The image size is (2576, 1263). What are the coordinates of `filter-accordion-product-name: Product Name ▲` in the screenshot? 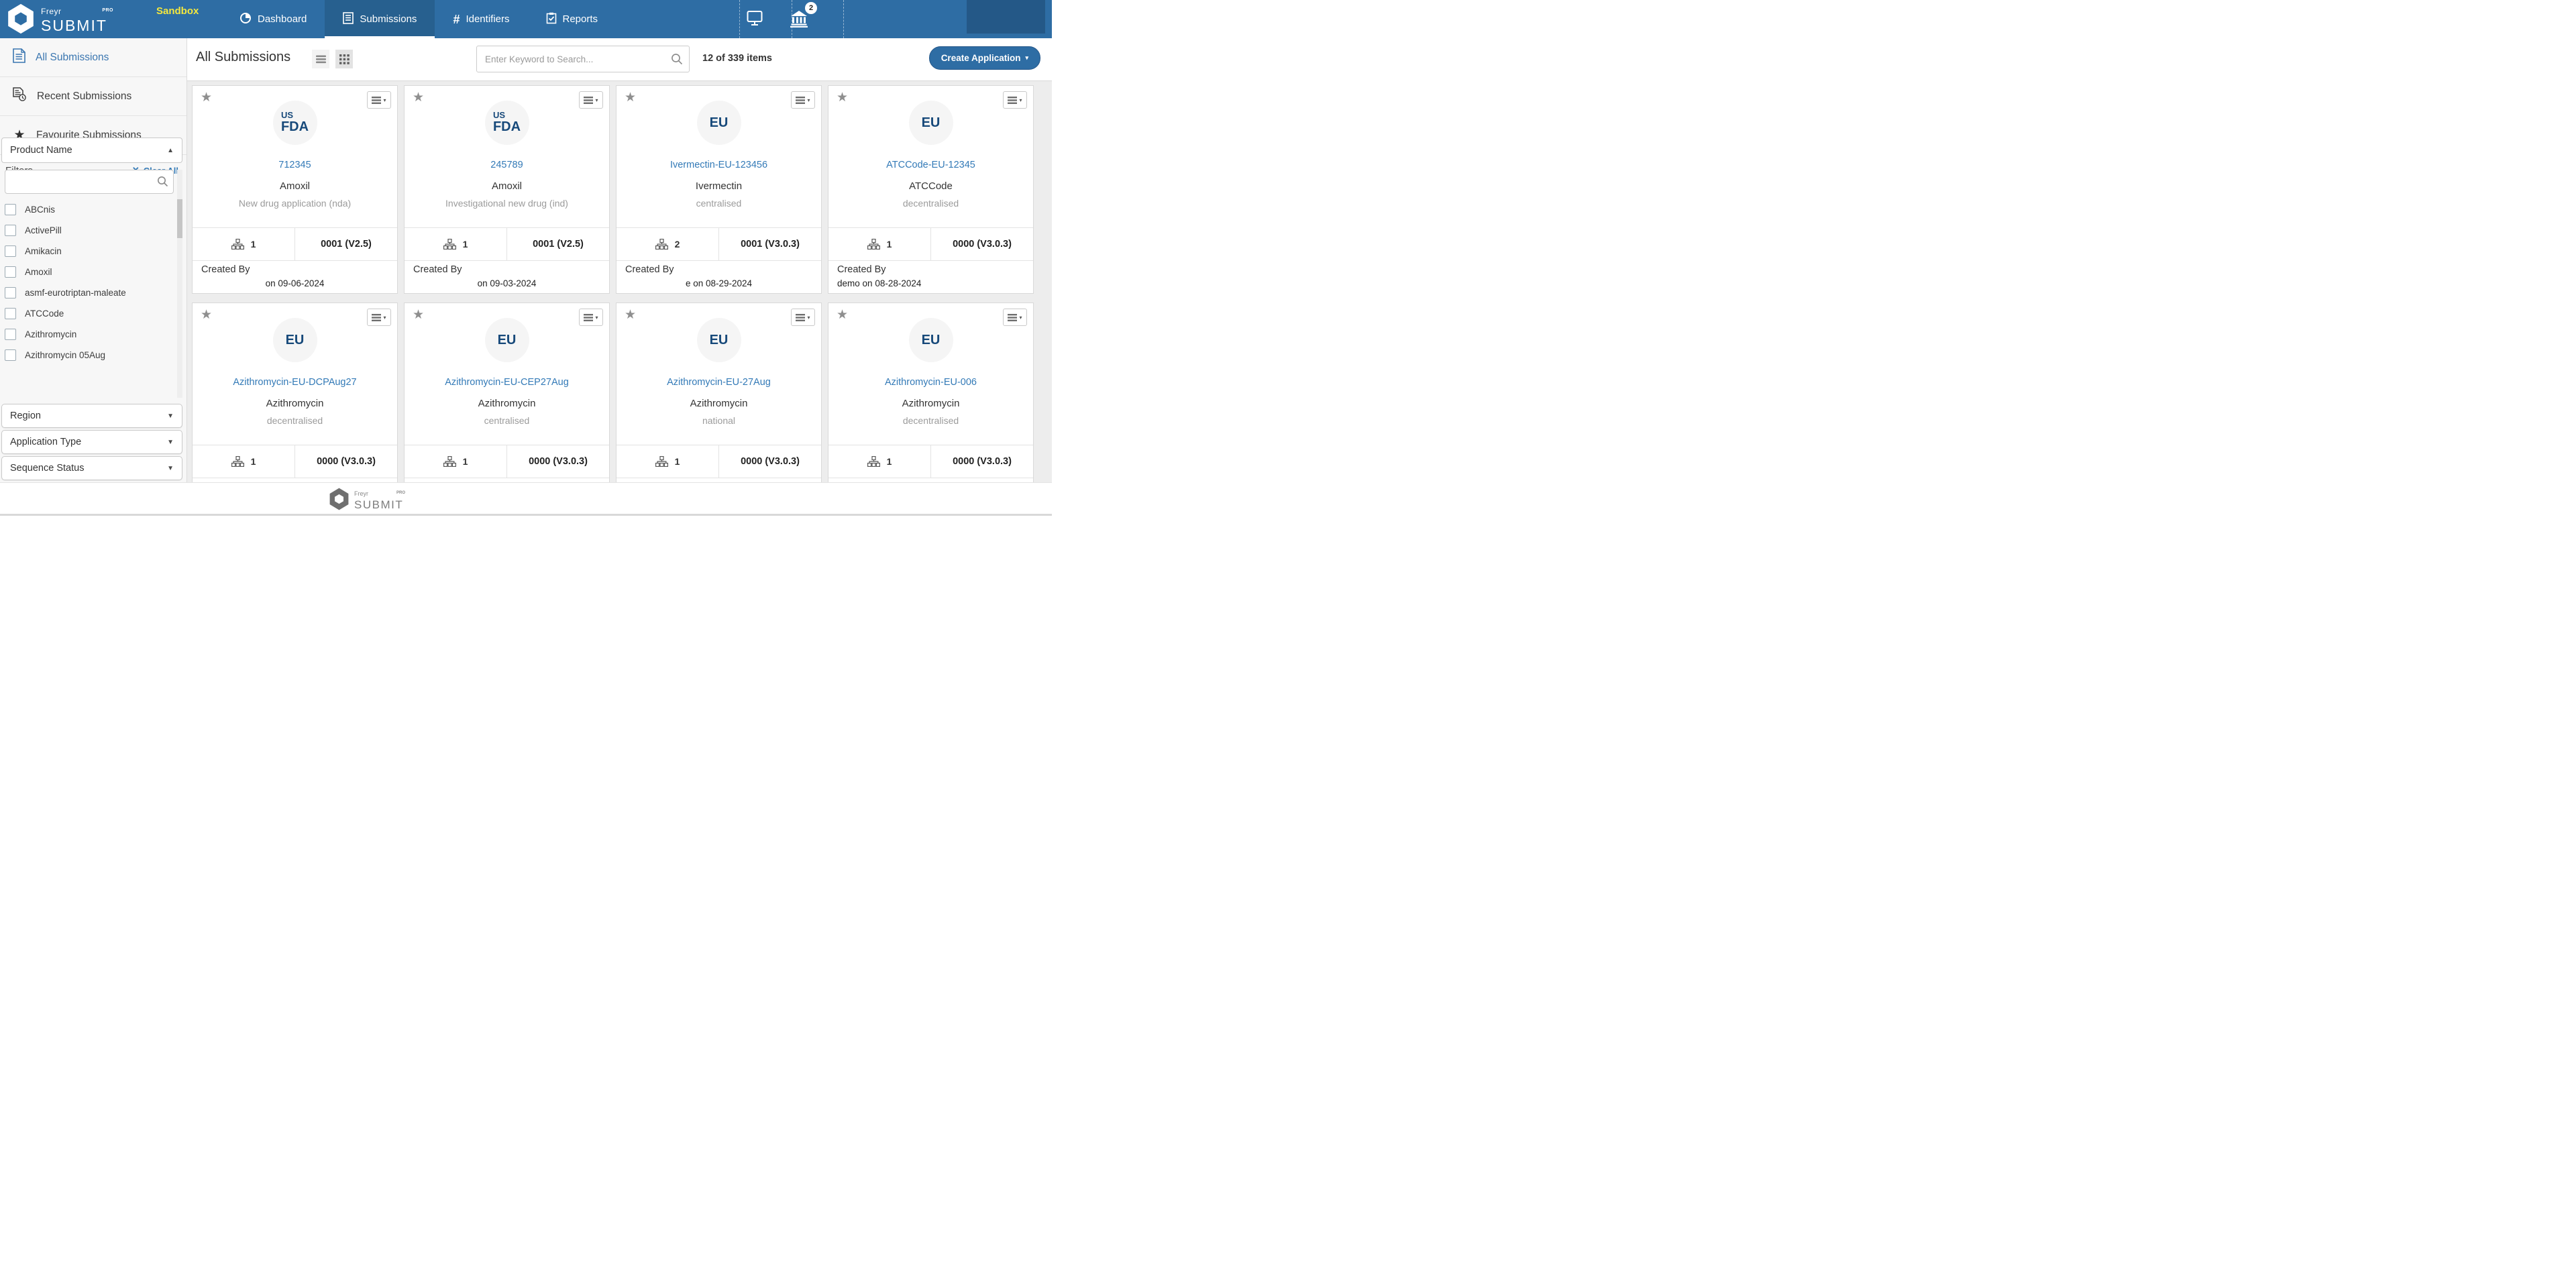 It's located at (91, 150).